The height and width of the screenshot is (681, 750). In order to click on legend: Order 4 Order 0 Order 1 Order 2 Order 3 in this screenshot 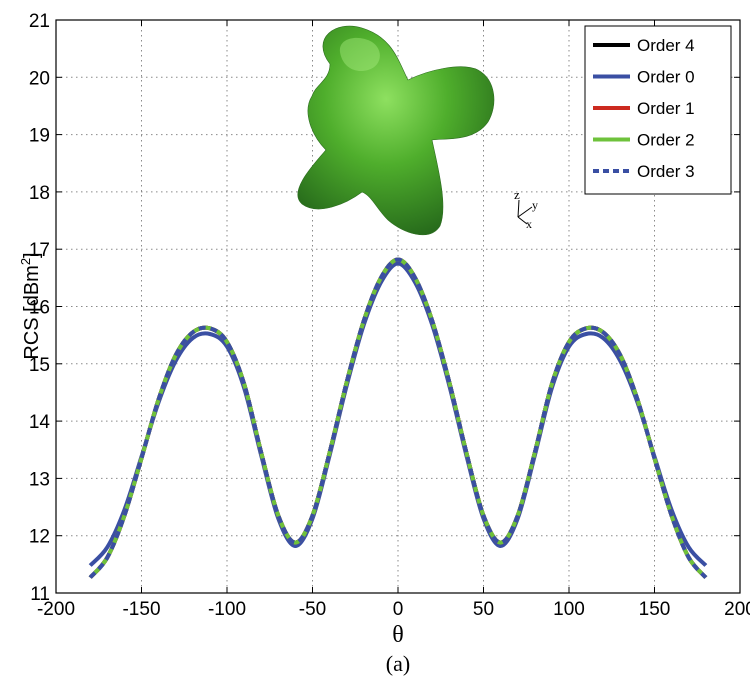, I will do `click(658, 110)`.